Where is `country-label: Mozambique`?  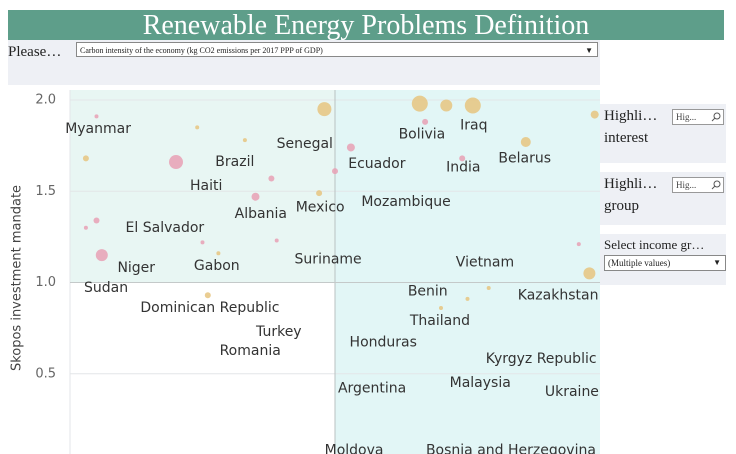 country-label: Mozambique is located at coordinates (405, 202).